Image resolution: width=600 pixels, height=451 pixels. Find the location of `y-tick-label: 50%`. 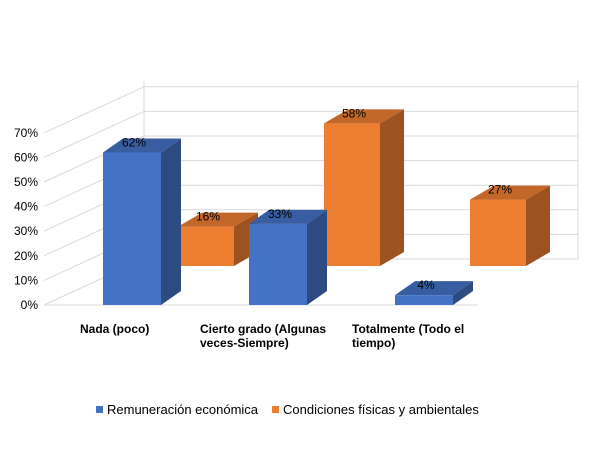

y-tick-label: 50% is located at coordinates (26, 182).